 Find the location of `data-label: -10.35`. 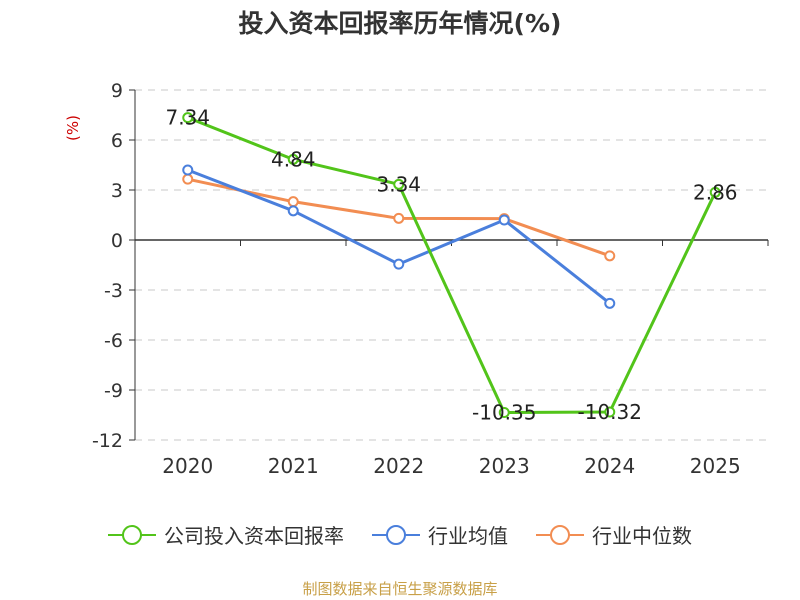

data-label: -10.35 is located at coordinates (504, 413).